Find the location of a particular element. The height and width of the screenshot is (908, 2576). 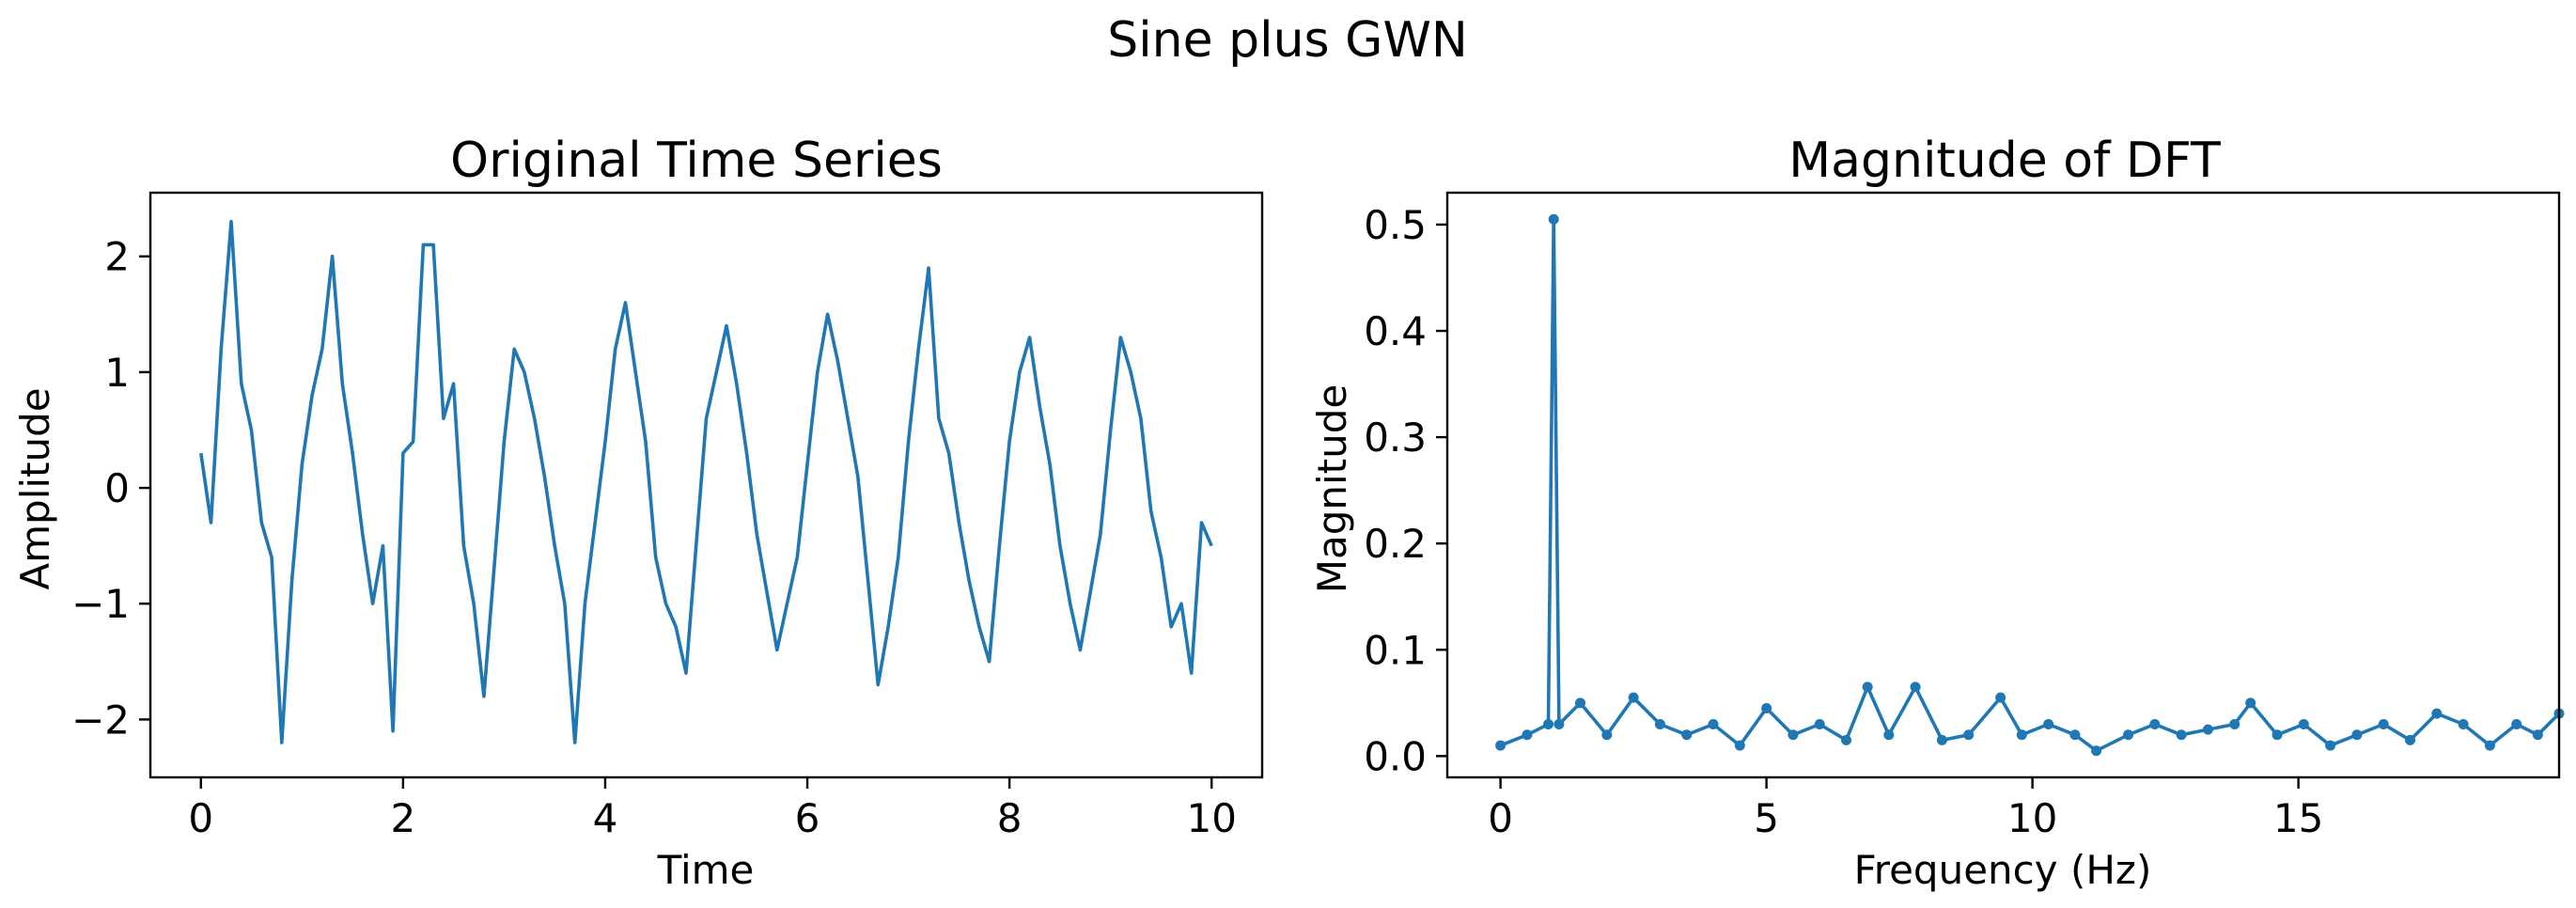

time-series-x-tick-label: 8 is located at coordinates (1010, 818).